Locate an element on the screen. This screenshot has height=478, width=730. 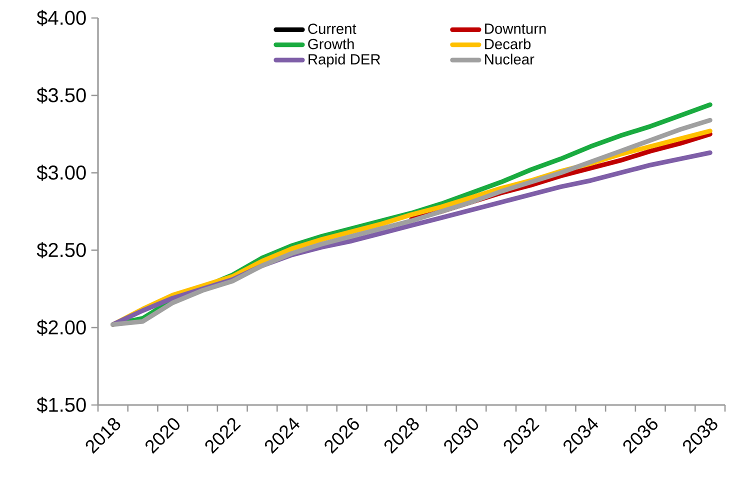
legend-label: Nuclear is located at coordinates (509, 59).